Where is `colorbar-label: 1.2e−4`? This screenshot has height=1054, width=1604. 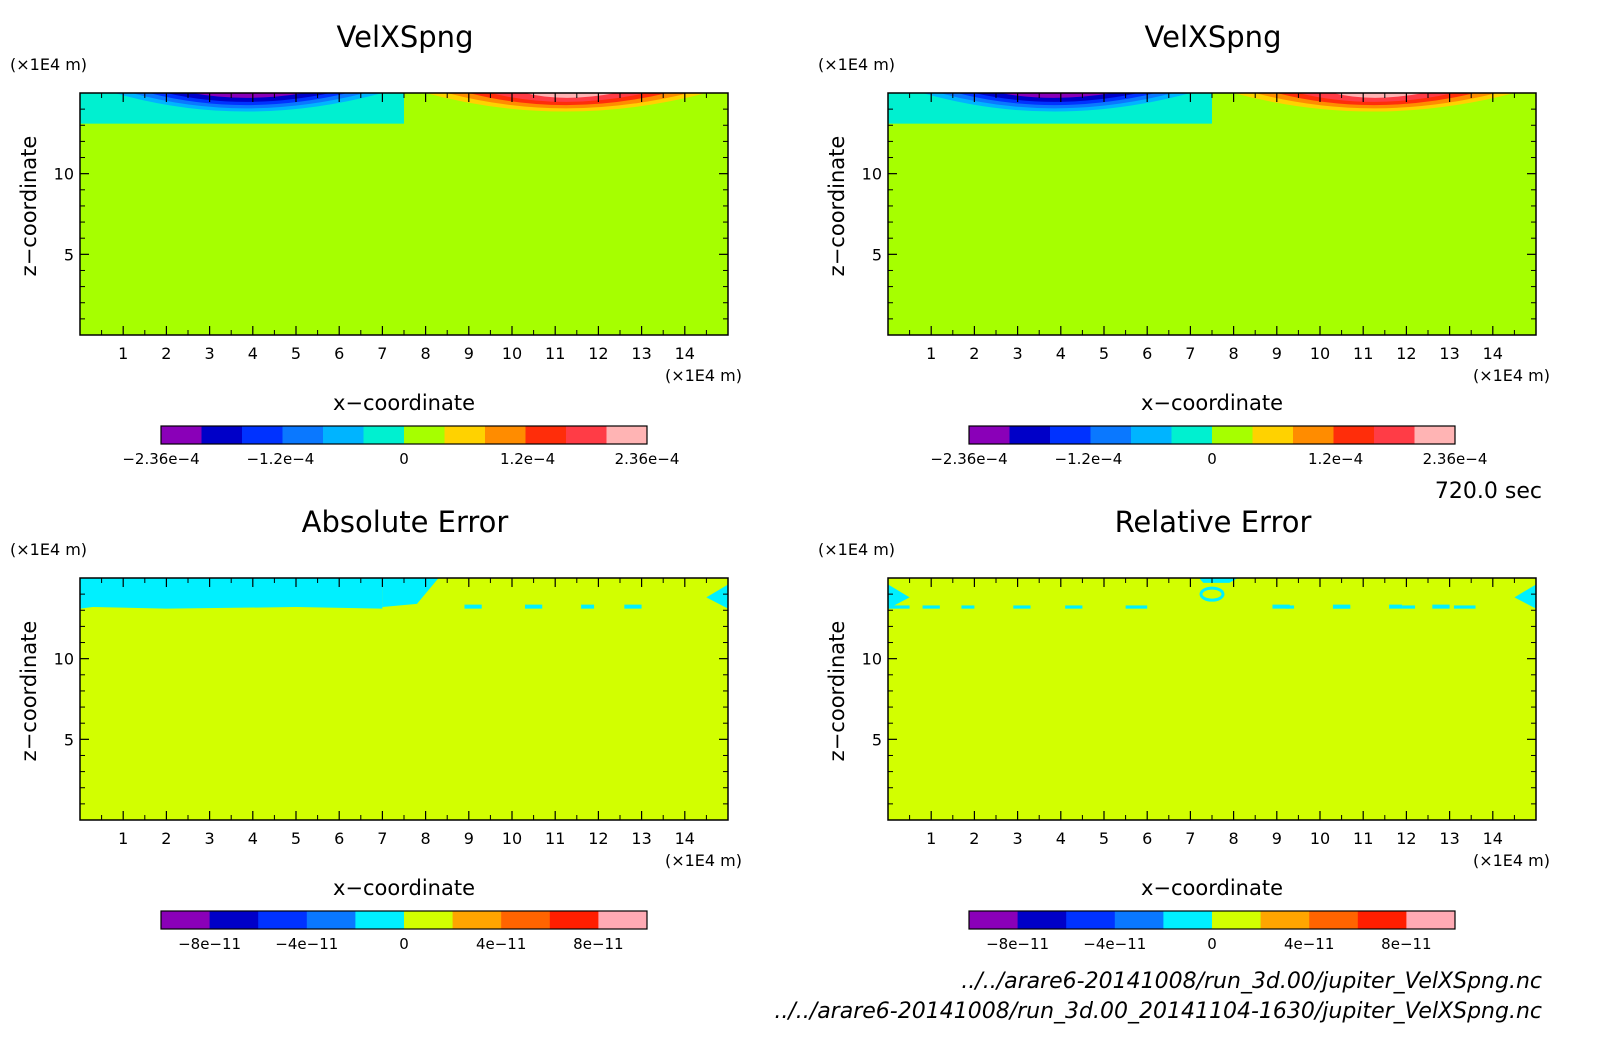
colorbar-label: 1.2e−4 is located at coordinates (1335, 459).